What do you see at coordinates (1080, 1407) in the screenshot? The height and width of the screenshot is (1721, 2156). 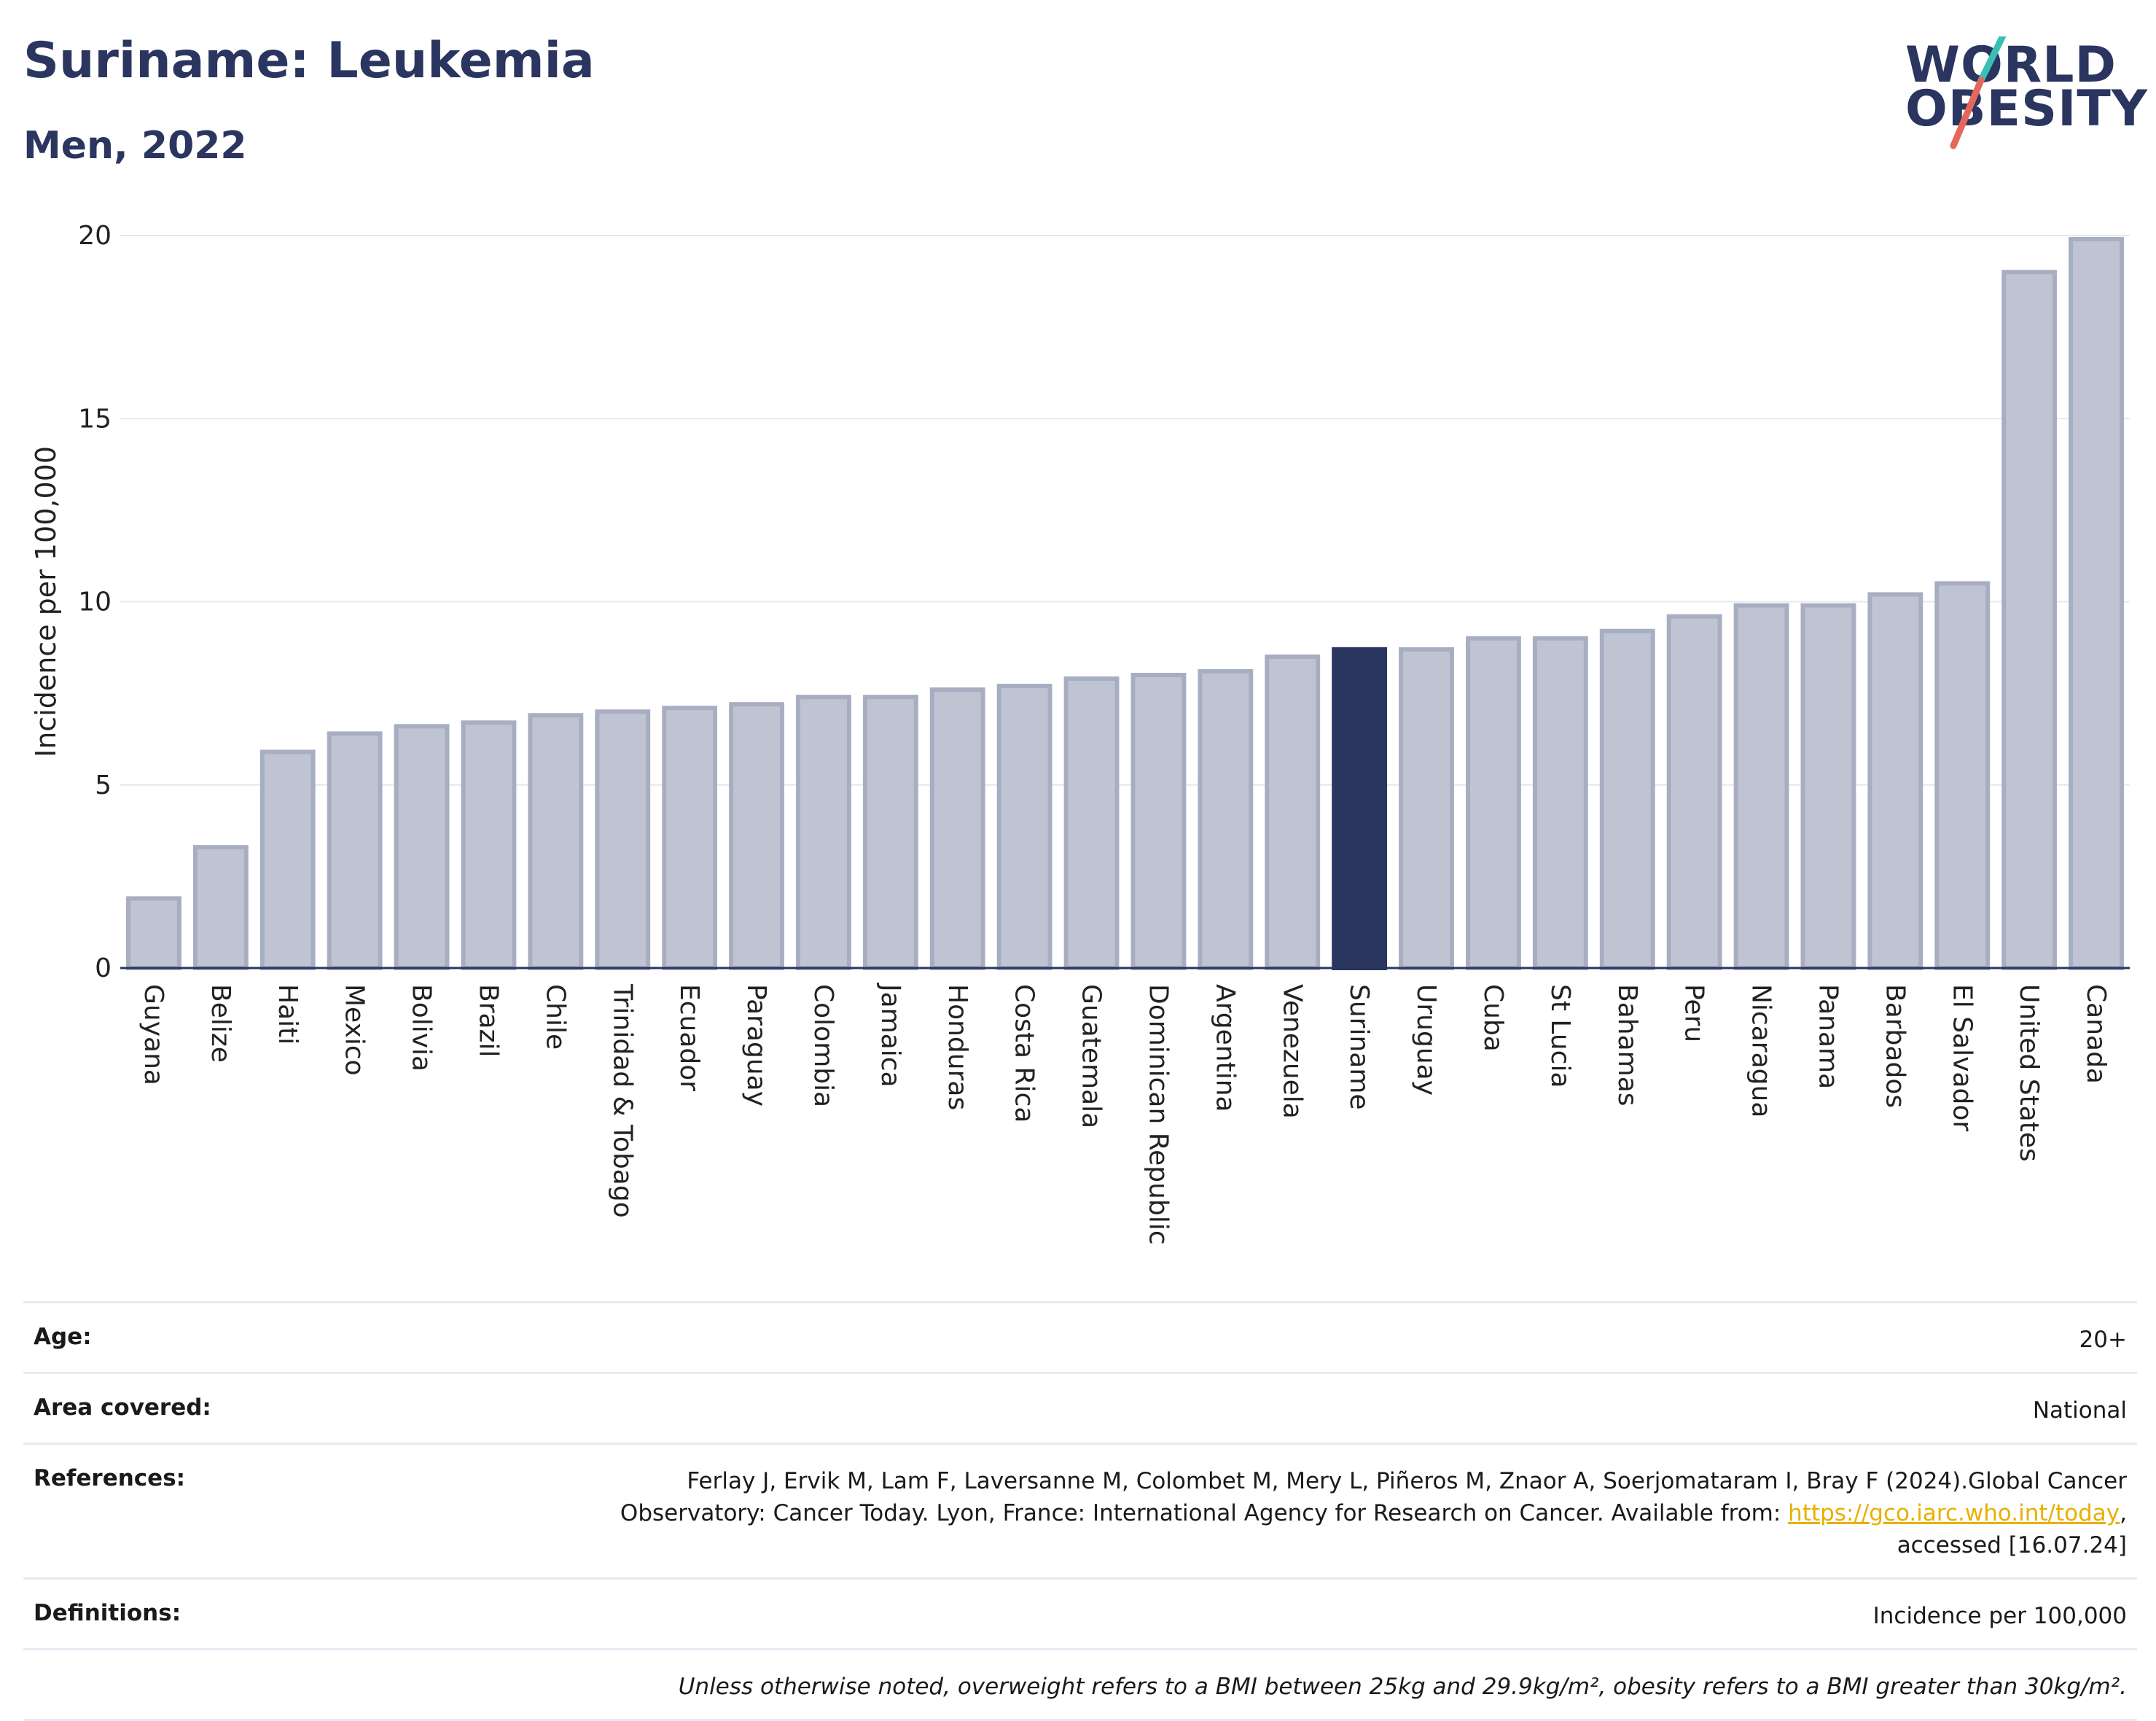 I see `meta-row-area: Area covered: National` at bounding box center [1080, 1407].